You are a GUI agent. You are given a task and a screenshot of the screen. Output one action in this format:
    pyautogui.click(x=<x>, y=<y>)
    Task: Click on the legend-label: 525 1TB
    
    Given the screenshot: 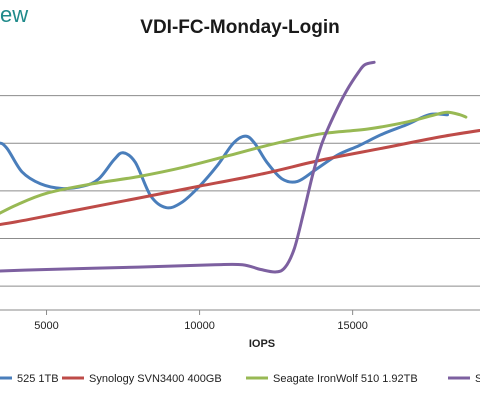 What is the action you would take?
    pyautogui.click(x=38, y=379)
    